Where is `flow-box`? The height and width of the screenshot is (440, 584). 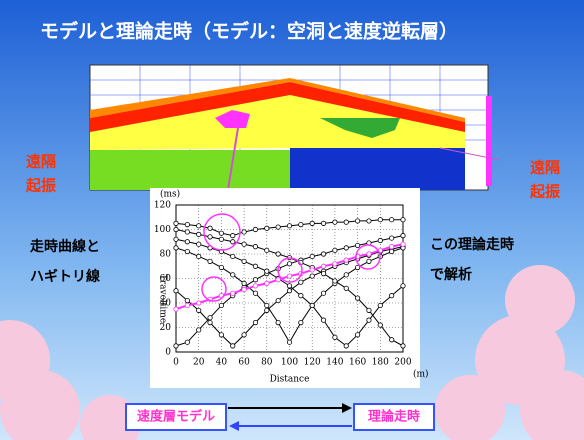 flow-box is located at coordinates (394, 417).